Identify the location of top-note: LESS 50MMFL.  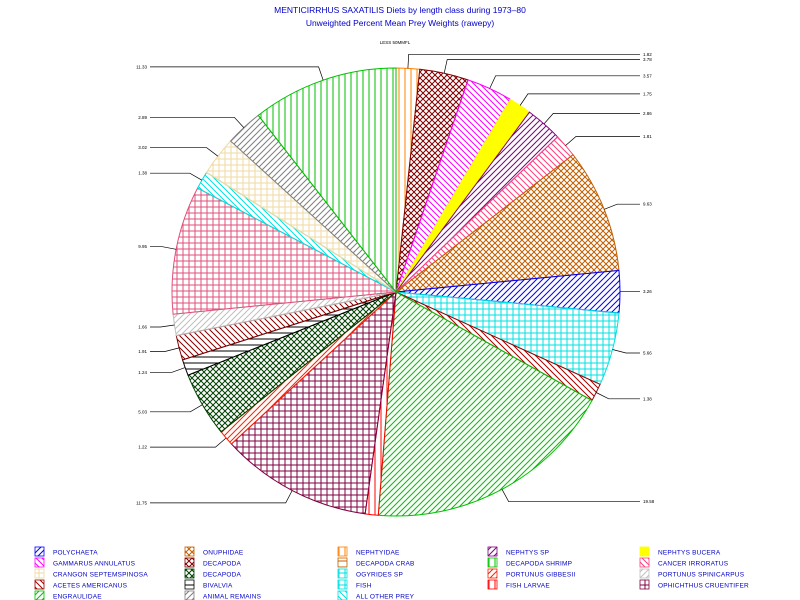
(395, 42).